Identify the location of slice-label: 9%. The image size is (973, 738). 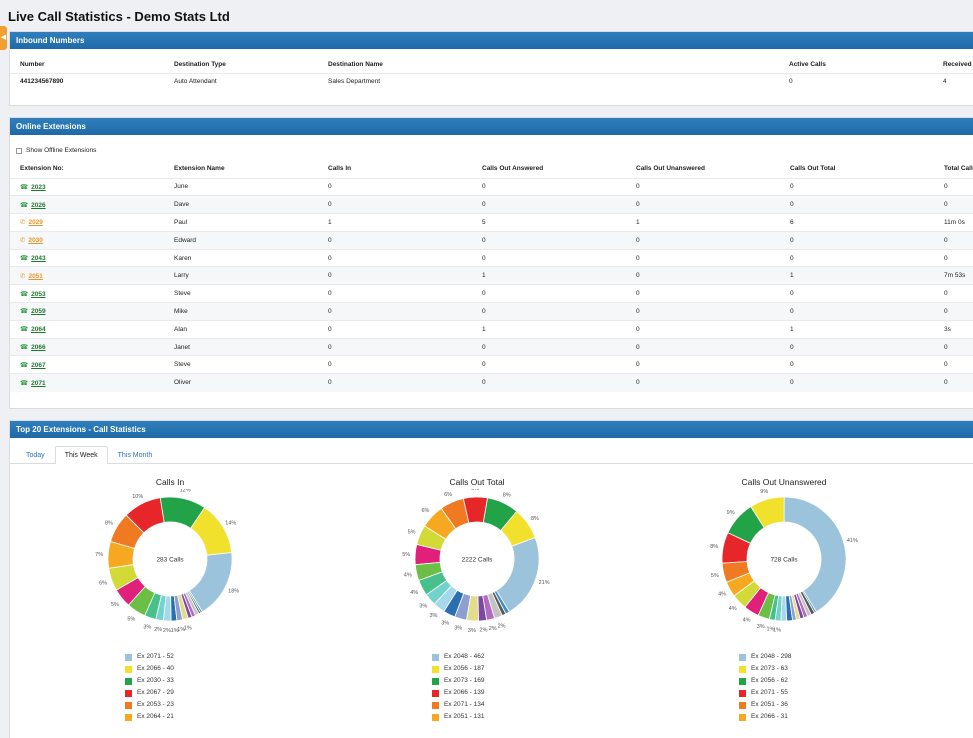
(731, 513).